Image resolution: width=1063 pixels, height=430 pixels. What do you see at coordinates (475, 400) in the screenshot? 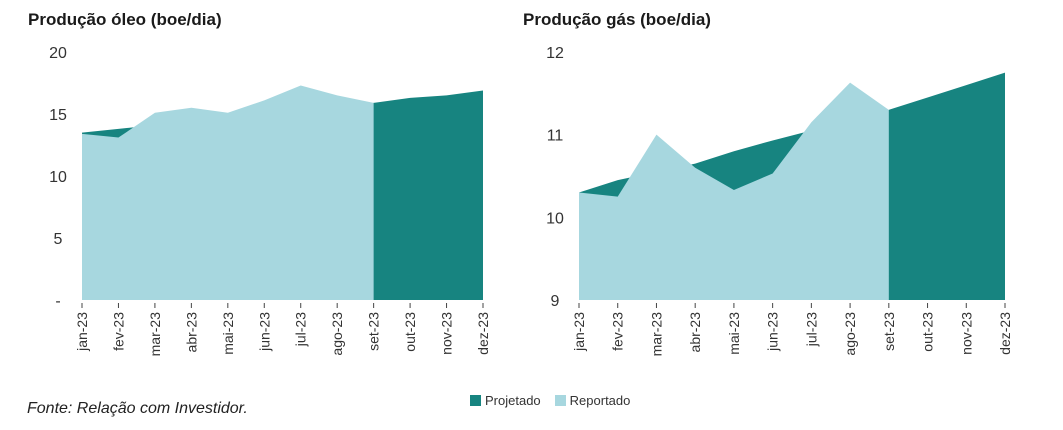
I see `legend-swatch-projetado` at bounding box center [475, 400].